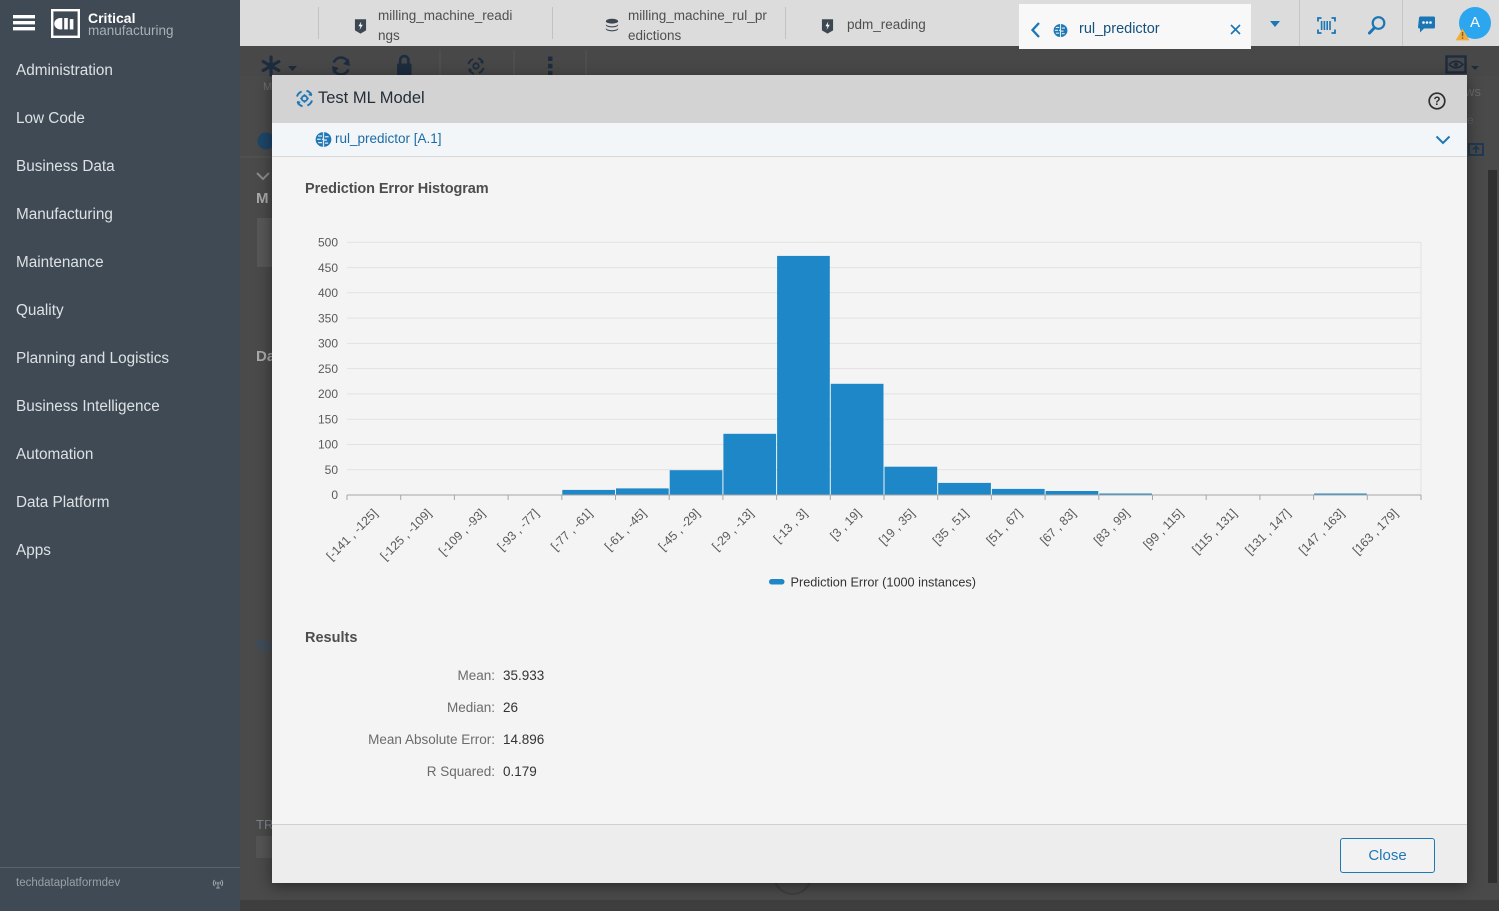 This screenshot has width=1499, height=911. What do you see at coordinates (625, 529) in the screenshot?
I see `svg-text: [-61 , -45]` at bounding box center [625, 529].